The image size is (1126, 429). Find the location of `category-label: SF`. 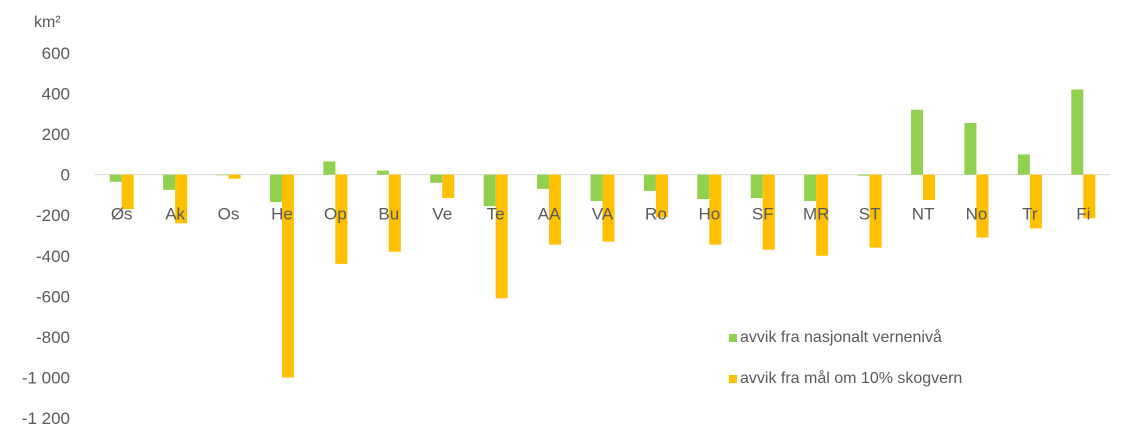

category-label: SF is located at coordinates (763, 214).